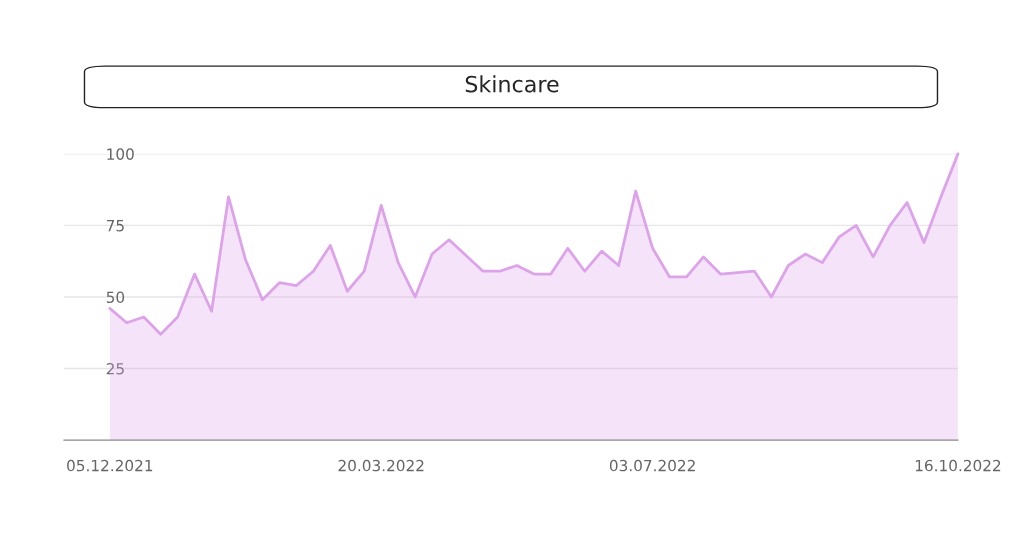 Image resolution: width=1024 pixels, height=538 pixels. I want to click on x-tick-label: 20.03.2022, so click(381, 465).